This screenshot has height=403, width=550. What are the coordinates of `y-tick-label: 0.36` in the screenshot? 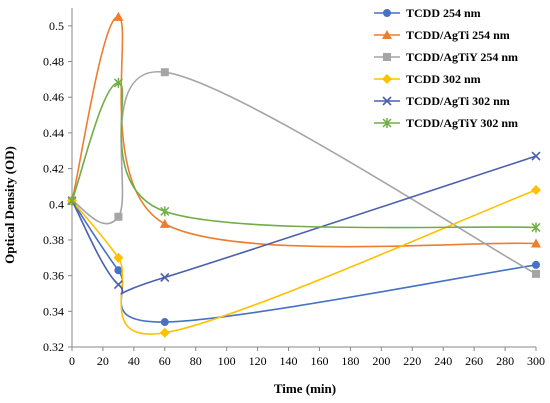 It's located at (53, 276).